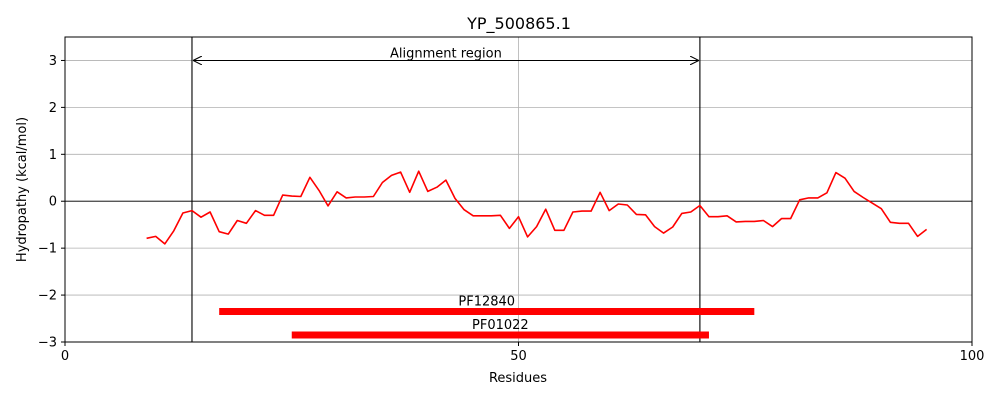 This screenshot has height=400, width=1000. I want to click on x-axis-label: Residues, so click(518, 378).